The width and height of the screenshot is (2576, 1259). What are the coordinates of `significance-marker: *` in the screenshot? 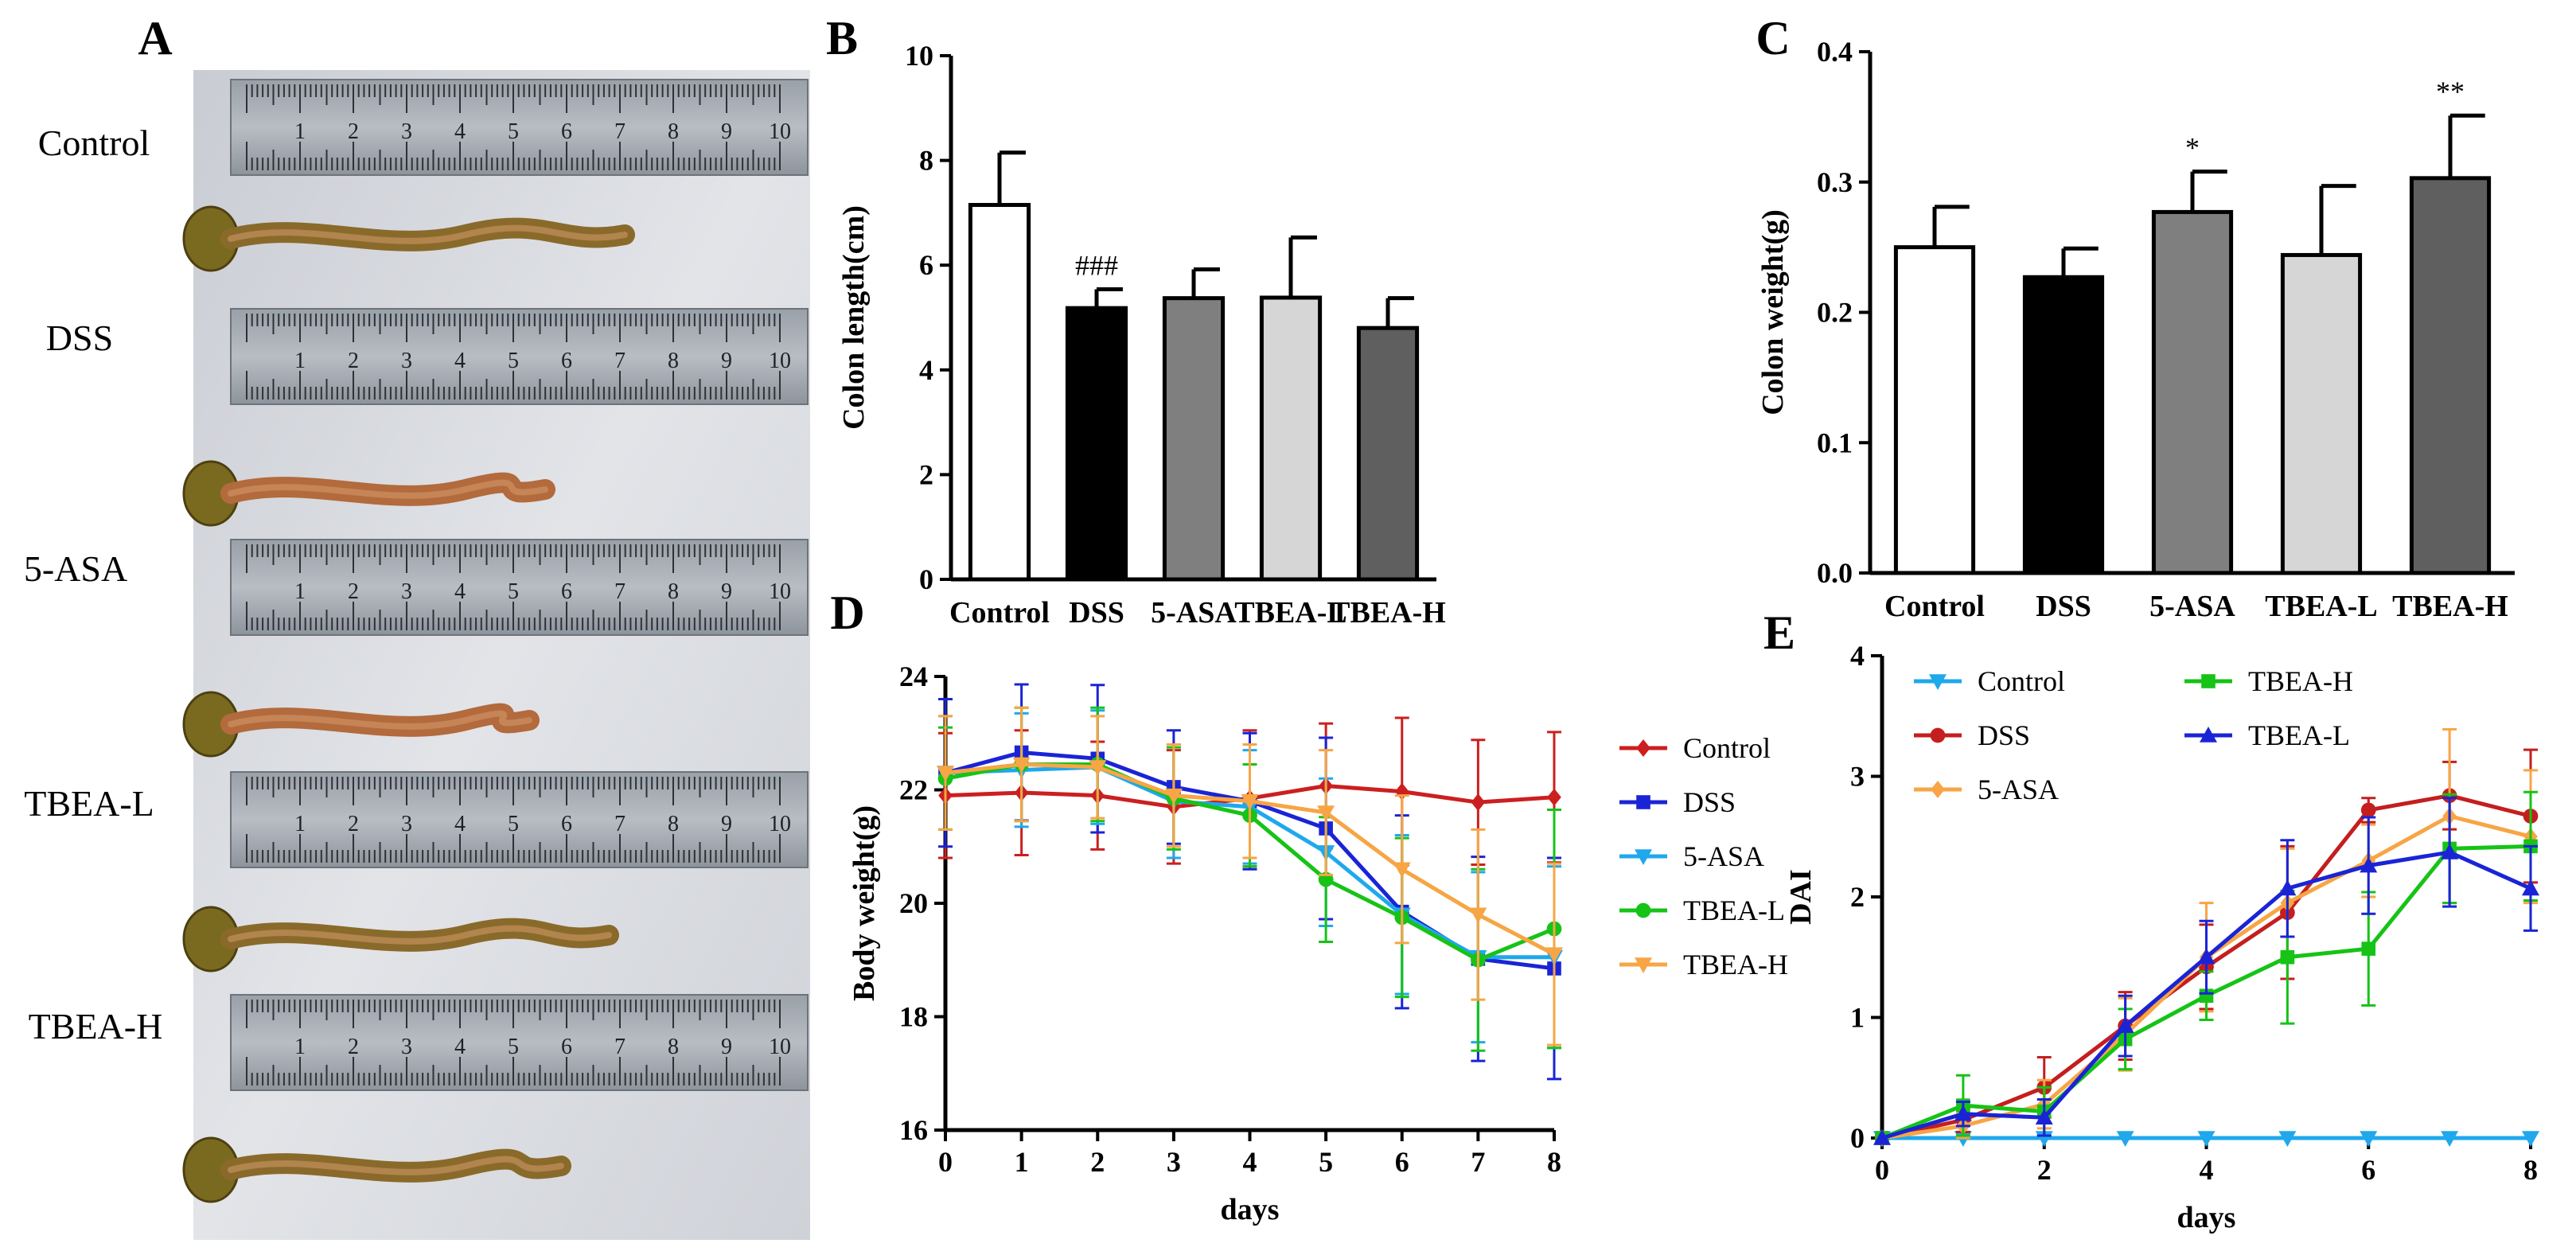 It's located at (2192, 148).